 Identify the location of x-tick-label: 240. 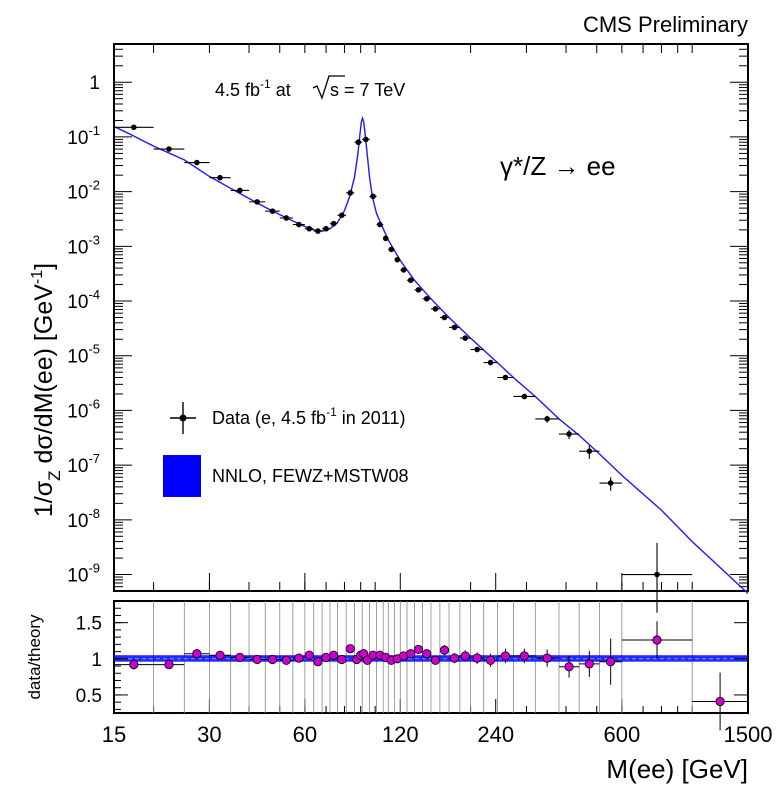
(495, 734).